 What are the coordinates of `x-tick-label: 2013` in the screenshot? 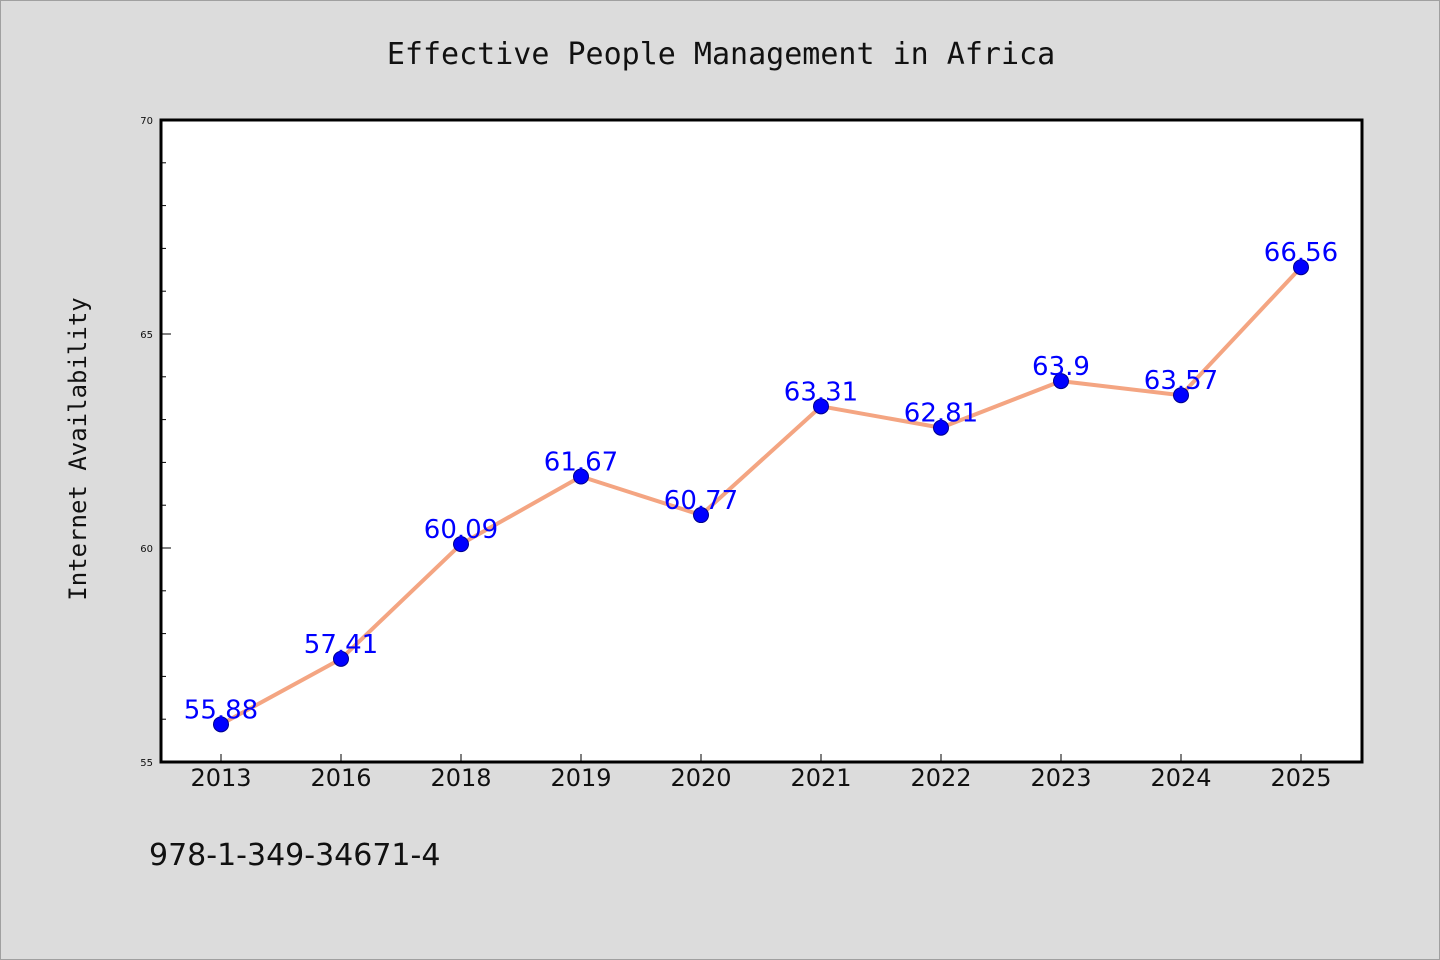 It's located at (220, 778).